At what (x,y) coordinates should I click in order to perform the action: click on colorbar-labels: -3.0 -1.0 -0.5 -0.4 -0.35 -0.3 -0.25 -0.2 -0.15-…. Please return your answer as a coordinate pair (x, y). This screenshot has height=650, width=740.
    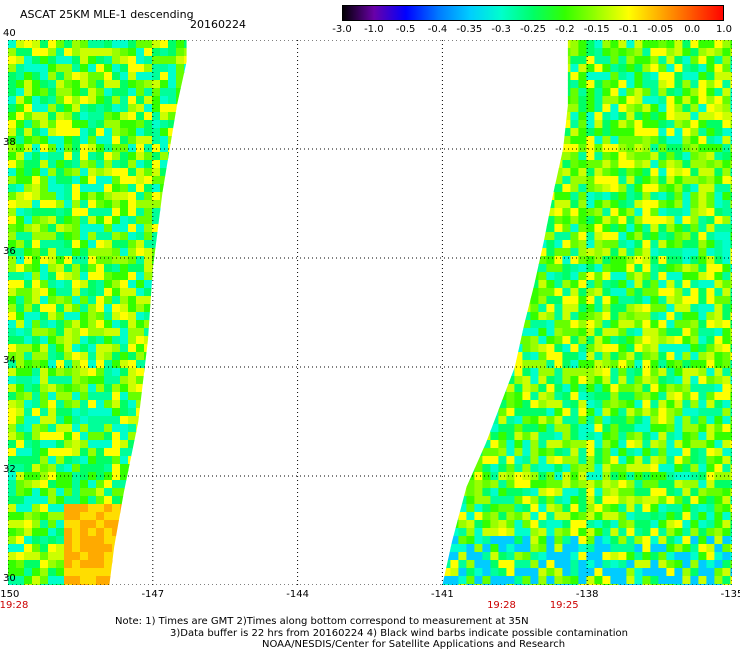
    Looking at the image, I should click on (535, 31).